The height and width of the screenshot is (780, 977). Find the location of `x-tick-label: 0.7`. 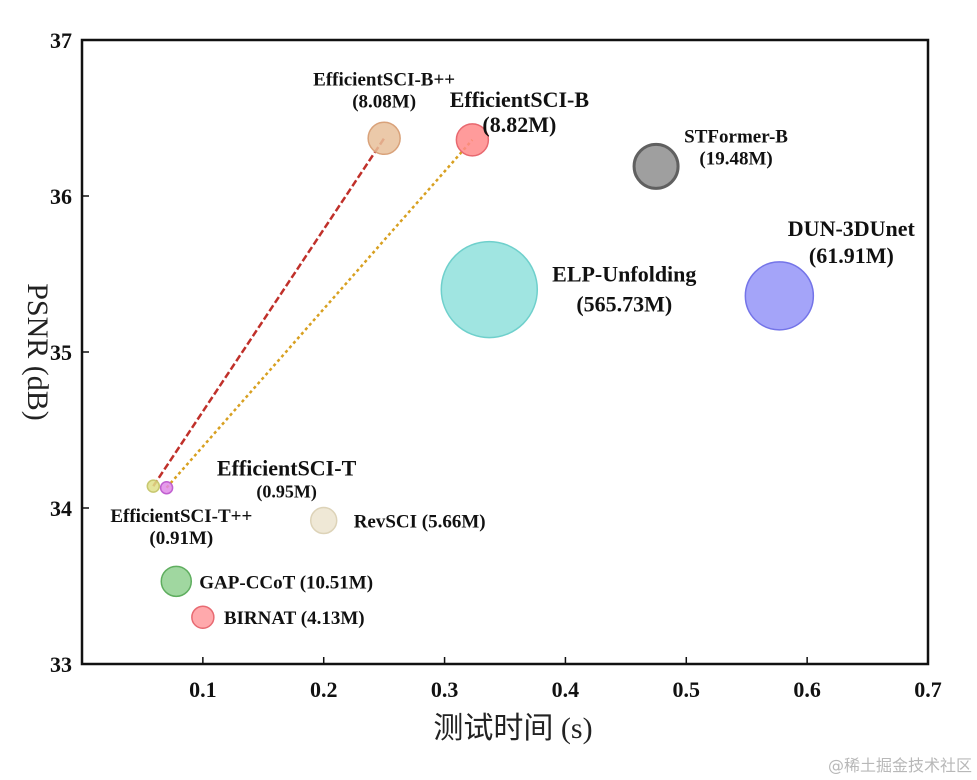

x-tick-label: 0.7 is located at coordinates (928, 689).